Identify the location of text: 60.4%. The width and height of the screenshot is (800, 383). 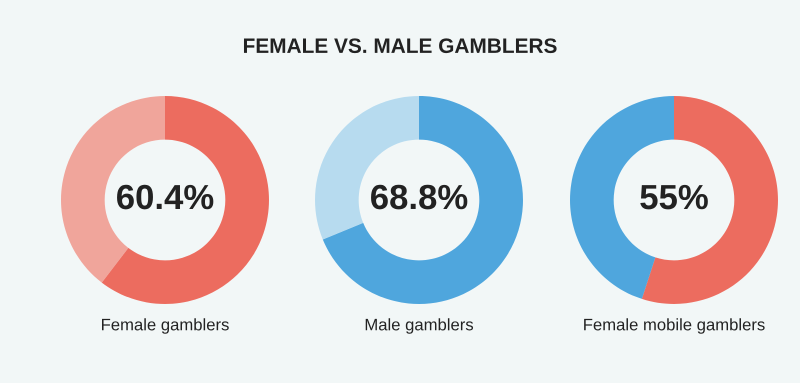
(165, 197).